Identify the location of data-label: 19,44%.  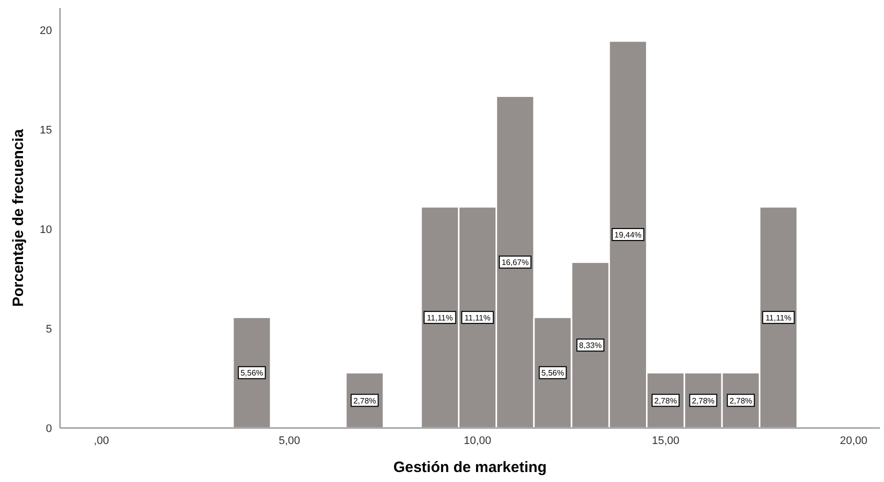
(628, 235).